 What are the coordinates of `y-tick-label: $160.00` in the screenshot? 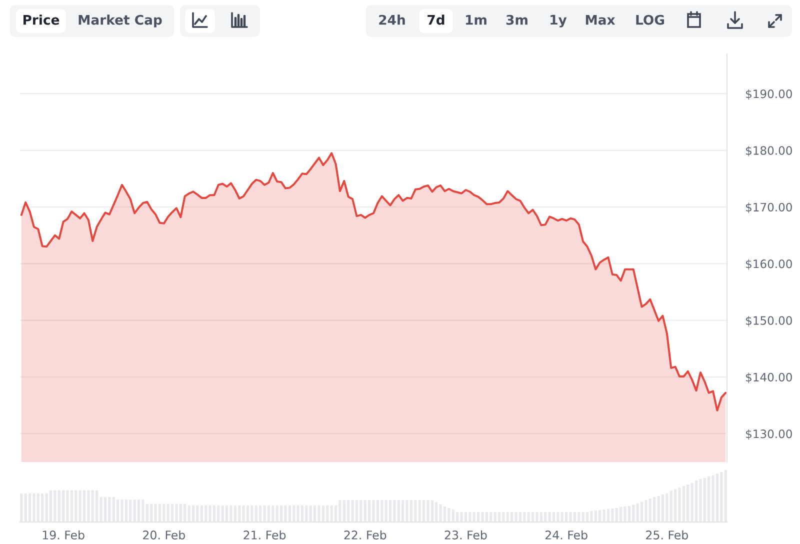 It's located at (769, 264).